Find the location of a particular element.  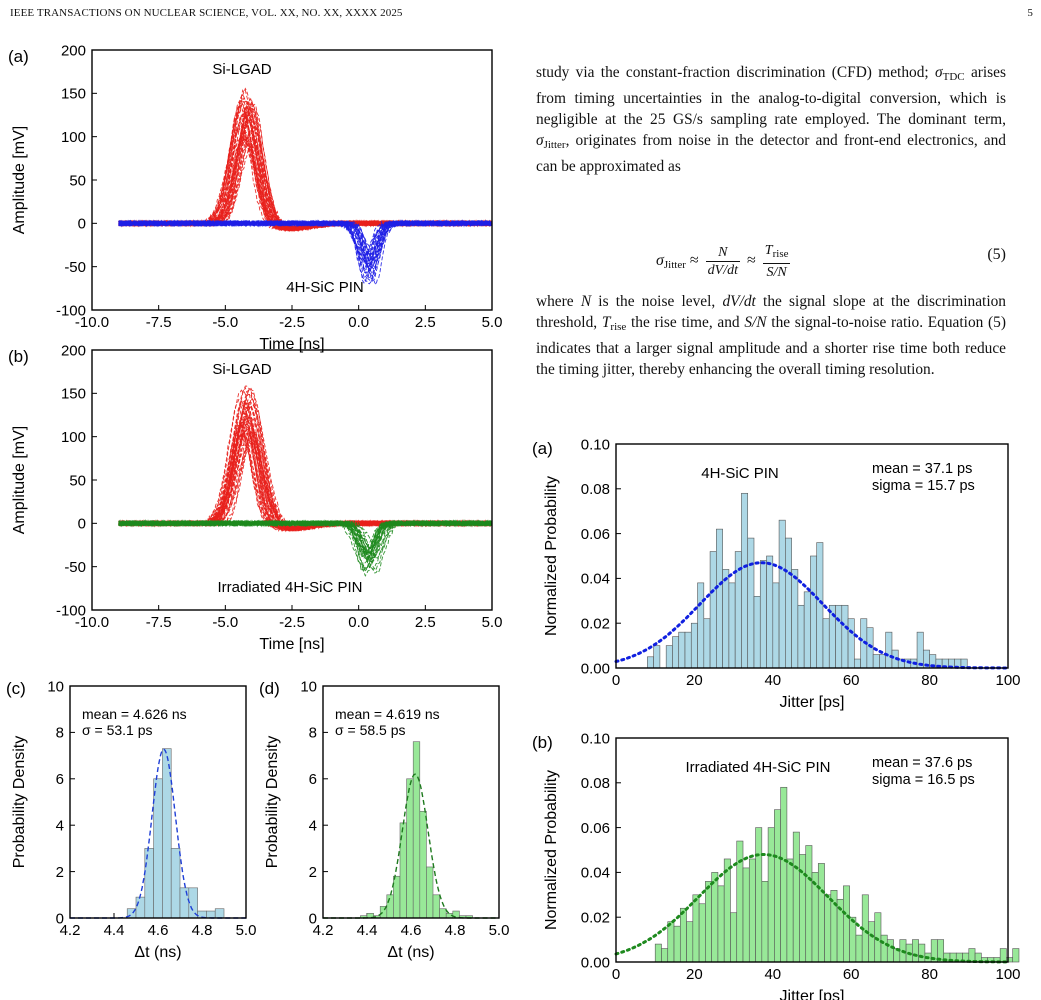

x-axis-label: Time [ns] is located at coordinates (291, 644).